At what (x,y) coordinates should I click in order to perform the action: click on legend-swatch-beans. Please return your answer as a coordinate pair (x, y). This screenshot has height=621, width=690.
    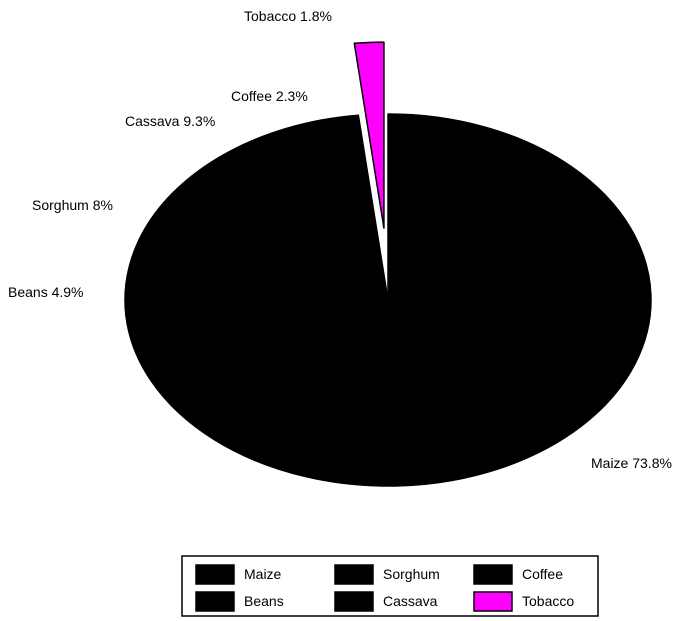
    Looking at the image, I should click on (215, 601).